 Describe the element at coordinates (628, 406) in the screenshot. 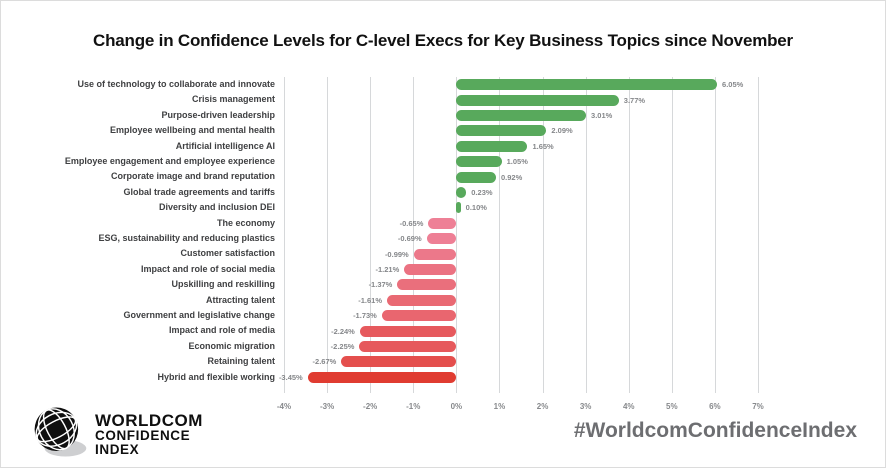

I see `x-axis-tick: 4%` at that location.